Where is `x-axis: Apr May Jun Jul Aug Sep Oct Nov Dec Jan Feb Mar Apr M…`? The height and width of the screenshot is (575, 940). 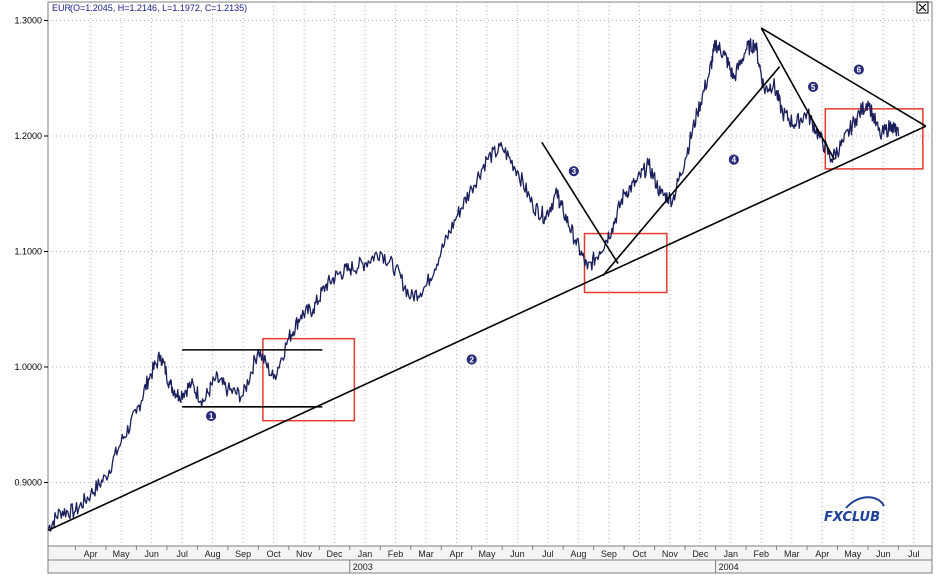
x-axis: Apr May Jun Jul Aug Sep Oct Nov Dec Jan Feb Mar Apr M… is located at coordinates (497, 559).